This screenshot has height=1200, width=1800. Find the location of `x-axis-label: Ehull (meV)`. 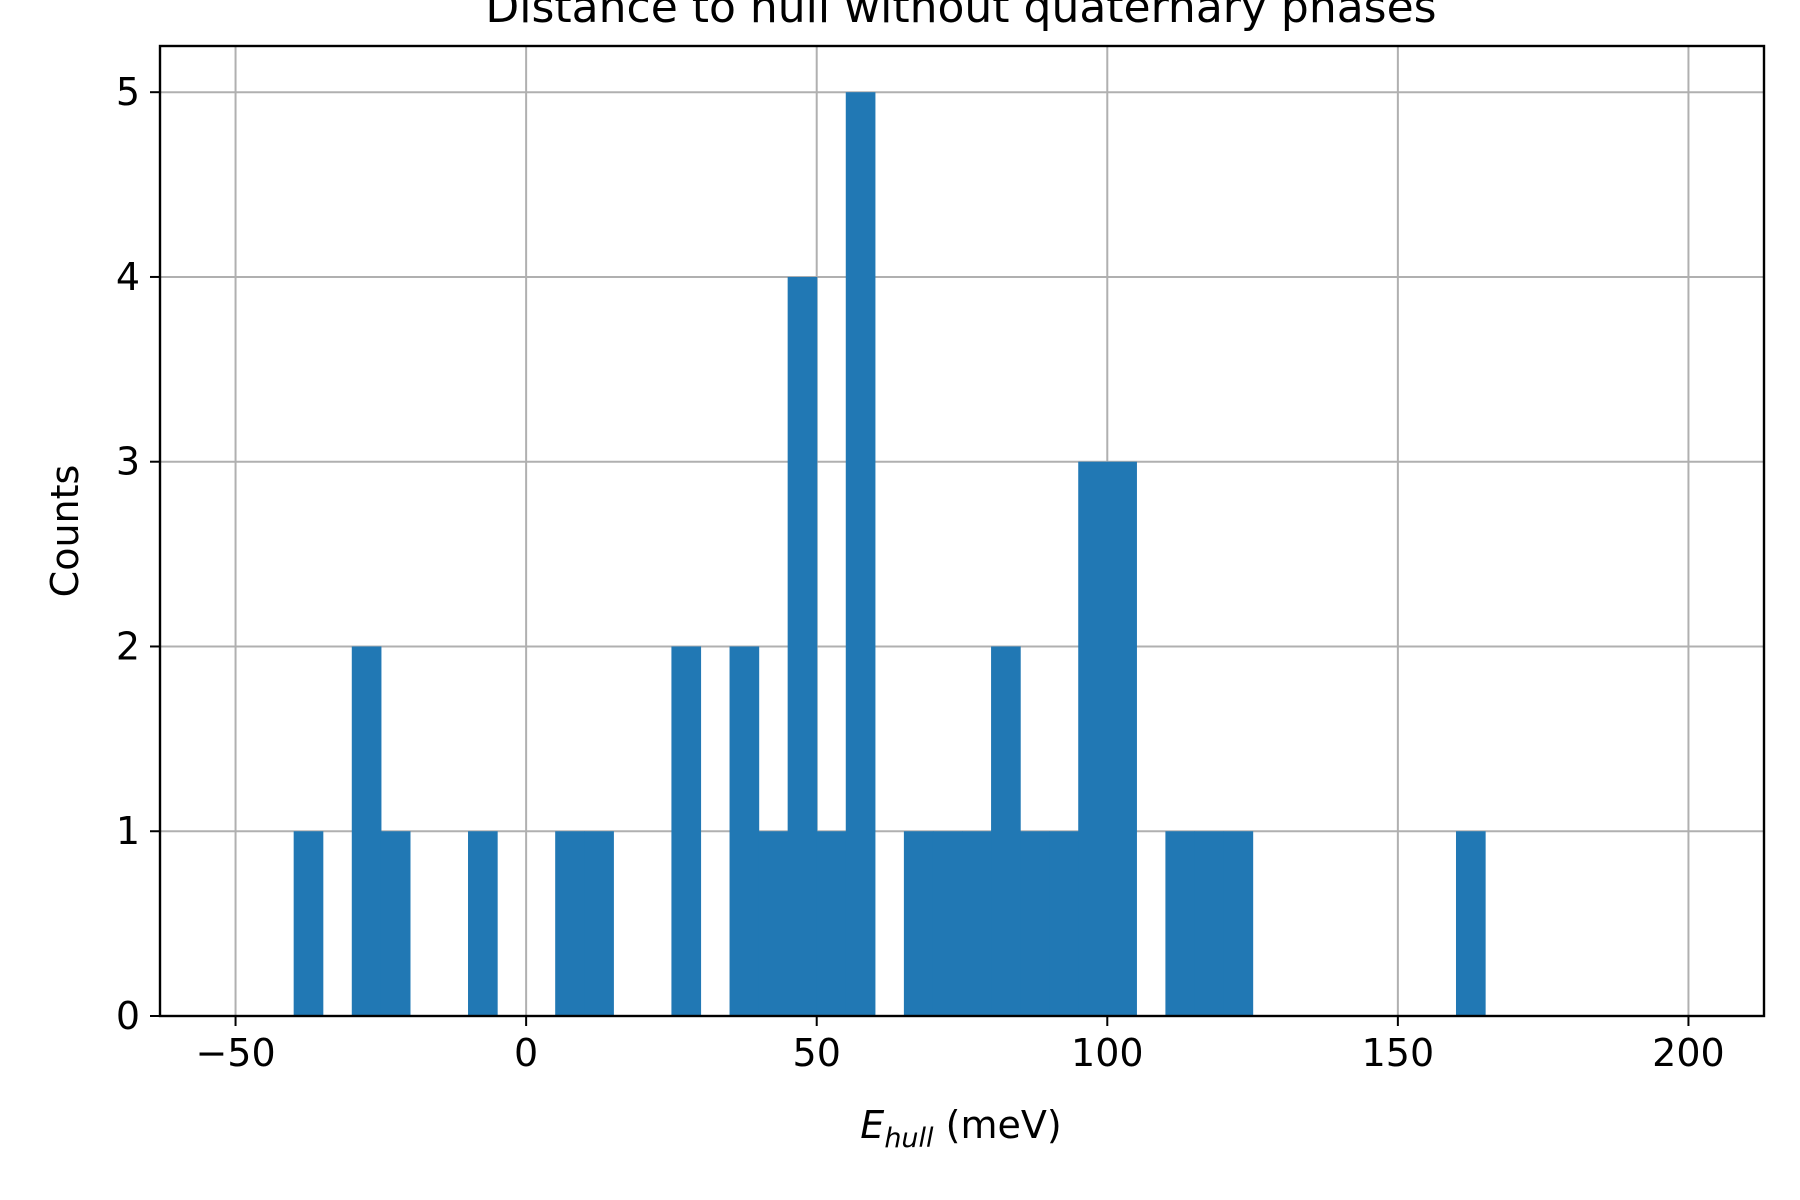

x-axis-label: Ehull (meV) is located at coordinates (960, 1128).